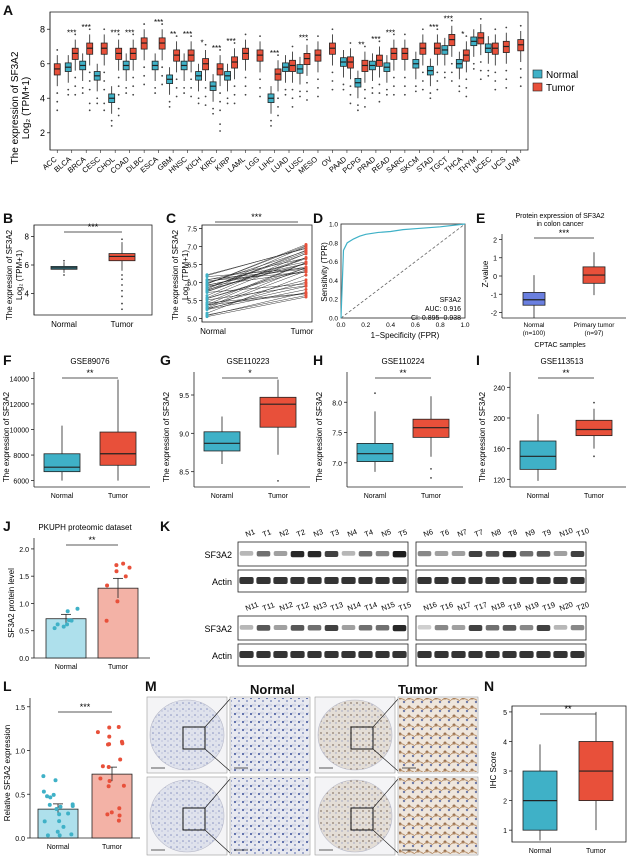  Describe the element at coordinates (431, 468) in the screenshot. I see `panel-h-tumor-outlier` at that location.